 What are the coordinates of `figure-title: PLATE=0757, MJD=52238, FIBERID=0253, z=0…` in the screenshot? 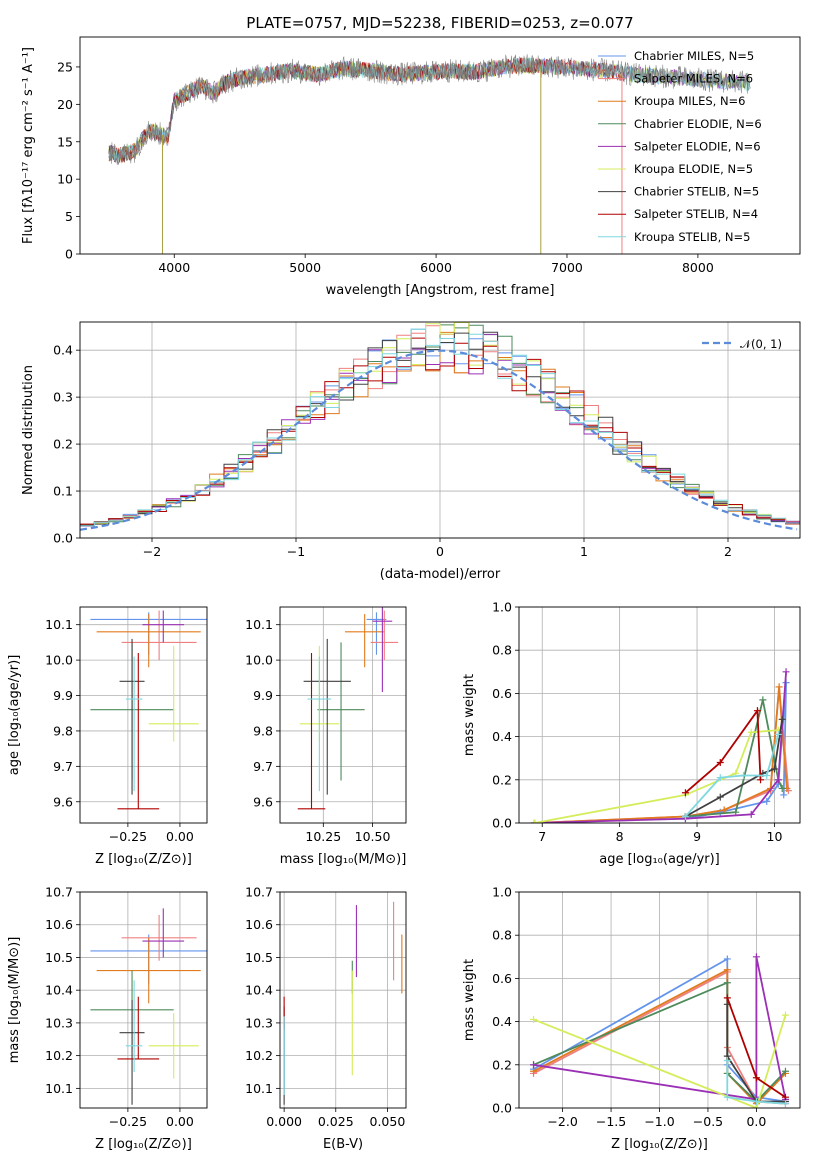 It's located at (439, 23).